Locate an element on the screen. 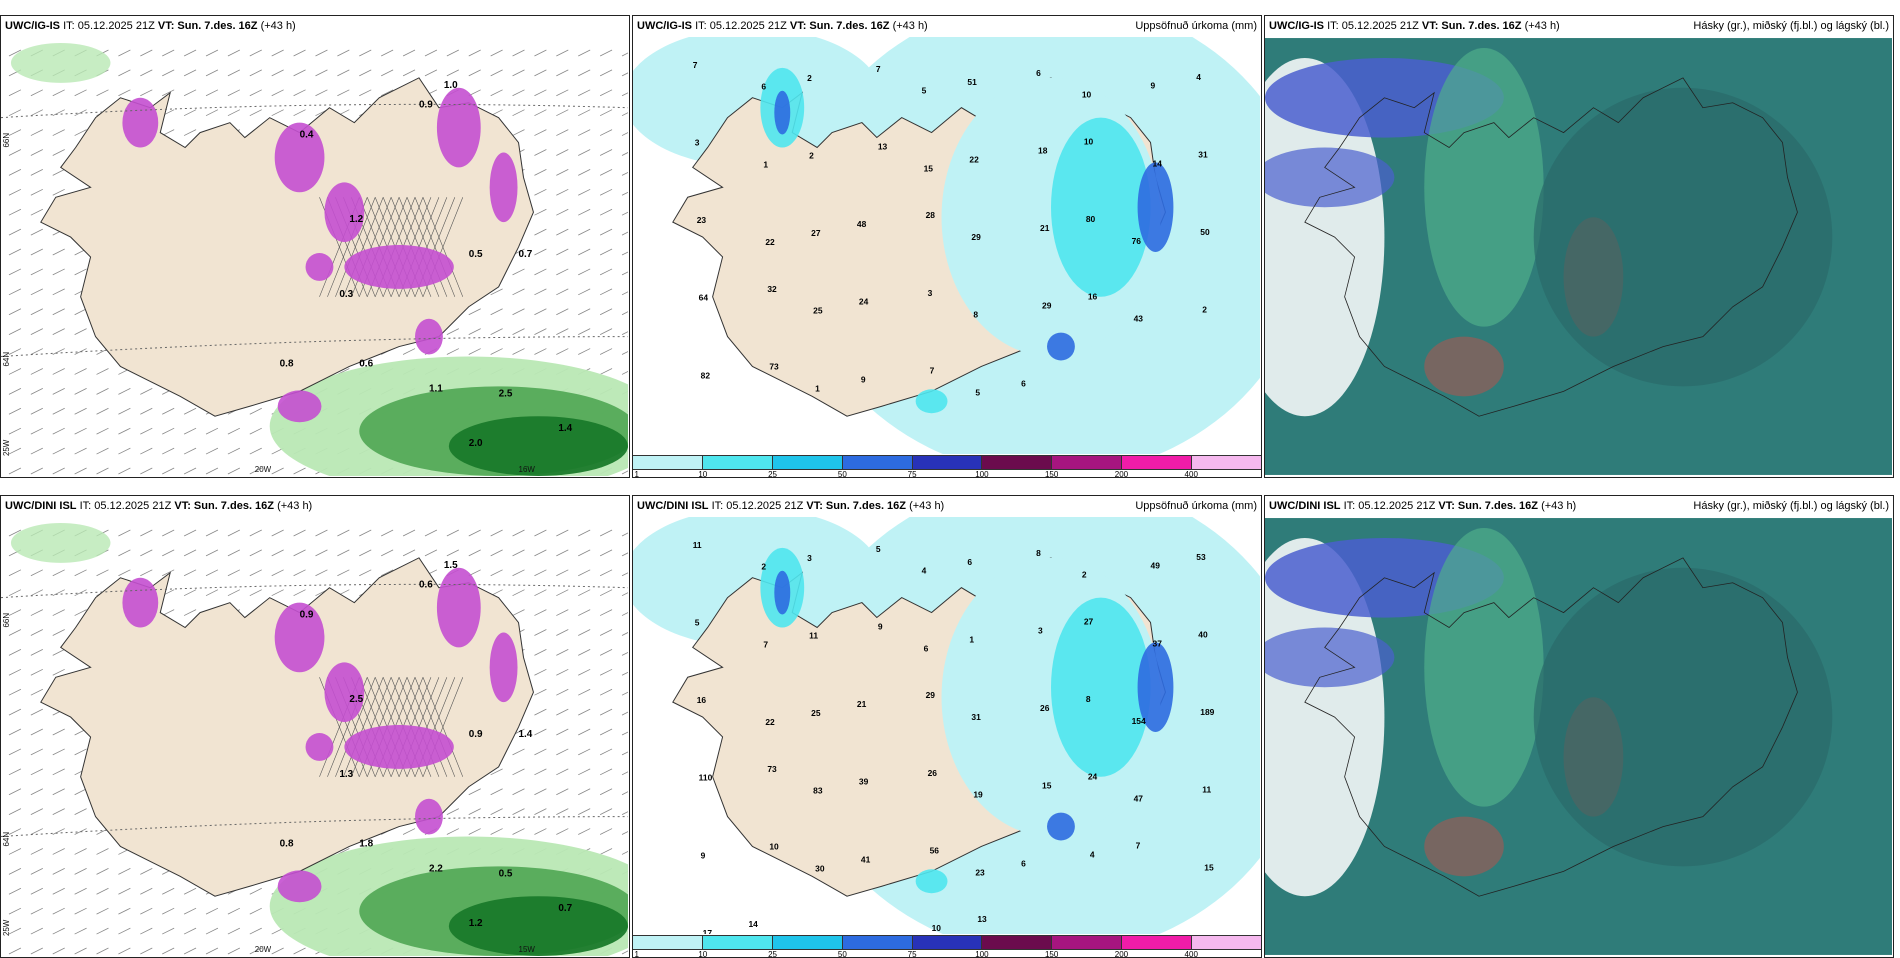 The width and height of the screenshot is (1900, 958). precip-value: 19 is located at coordinates (978, 795).